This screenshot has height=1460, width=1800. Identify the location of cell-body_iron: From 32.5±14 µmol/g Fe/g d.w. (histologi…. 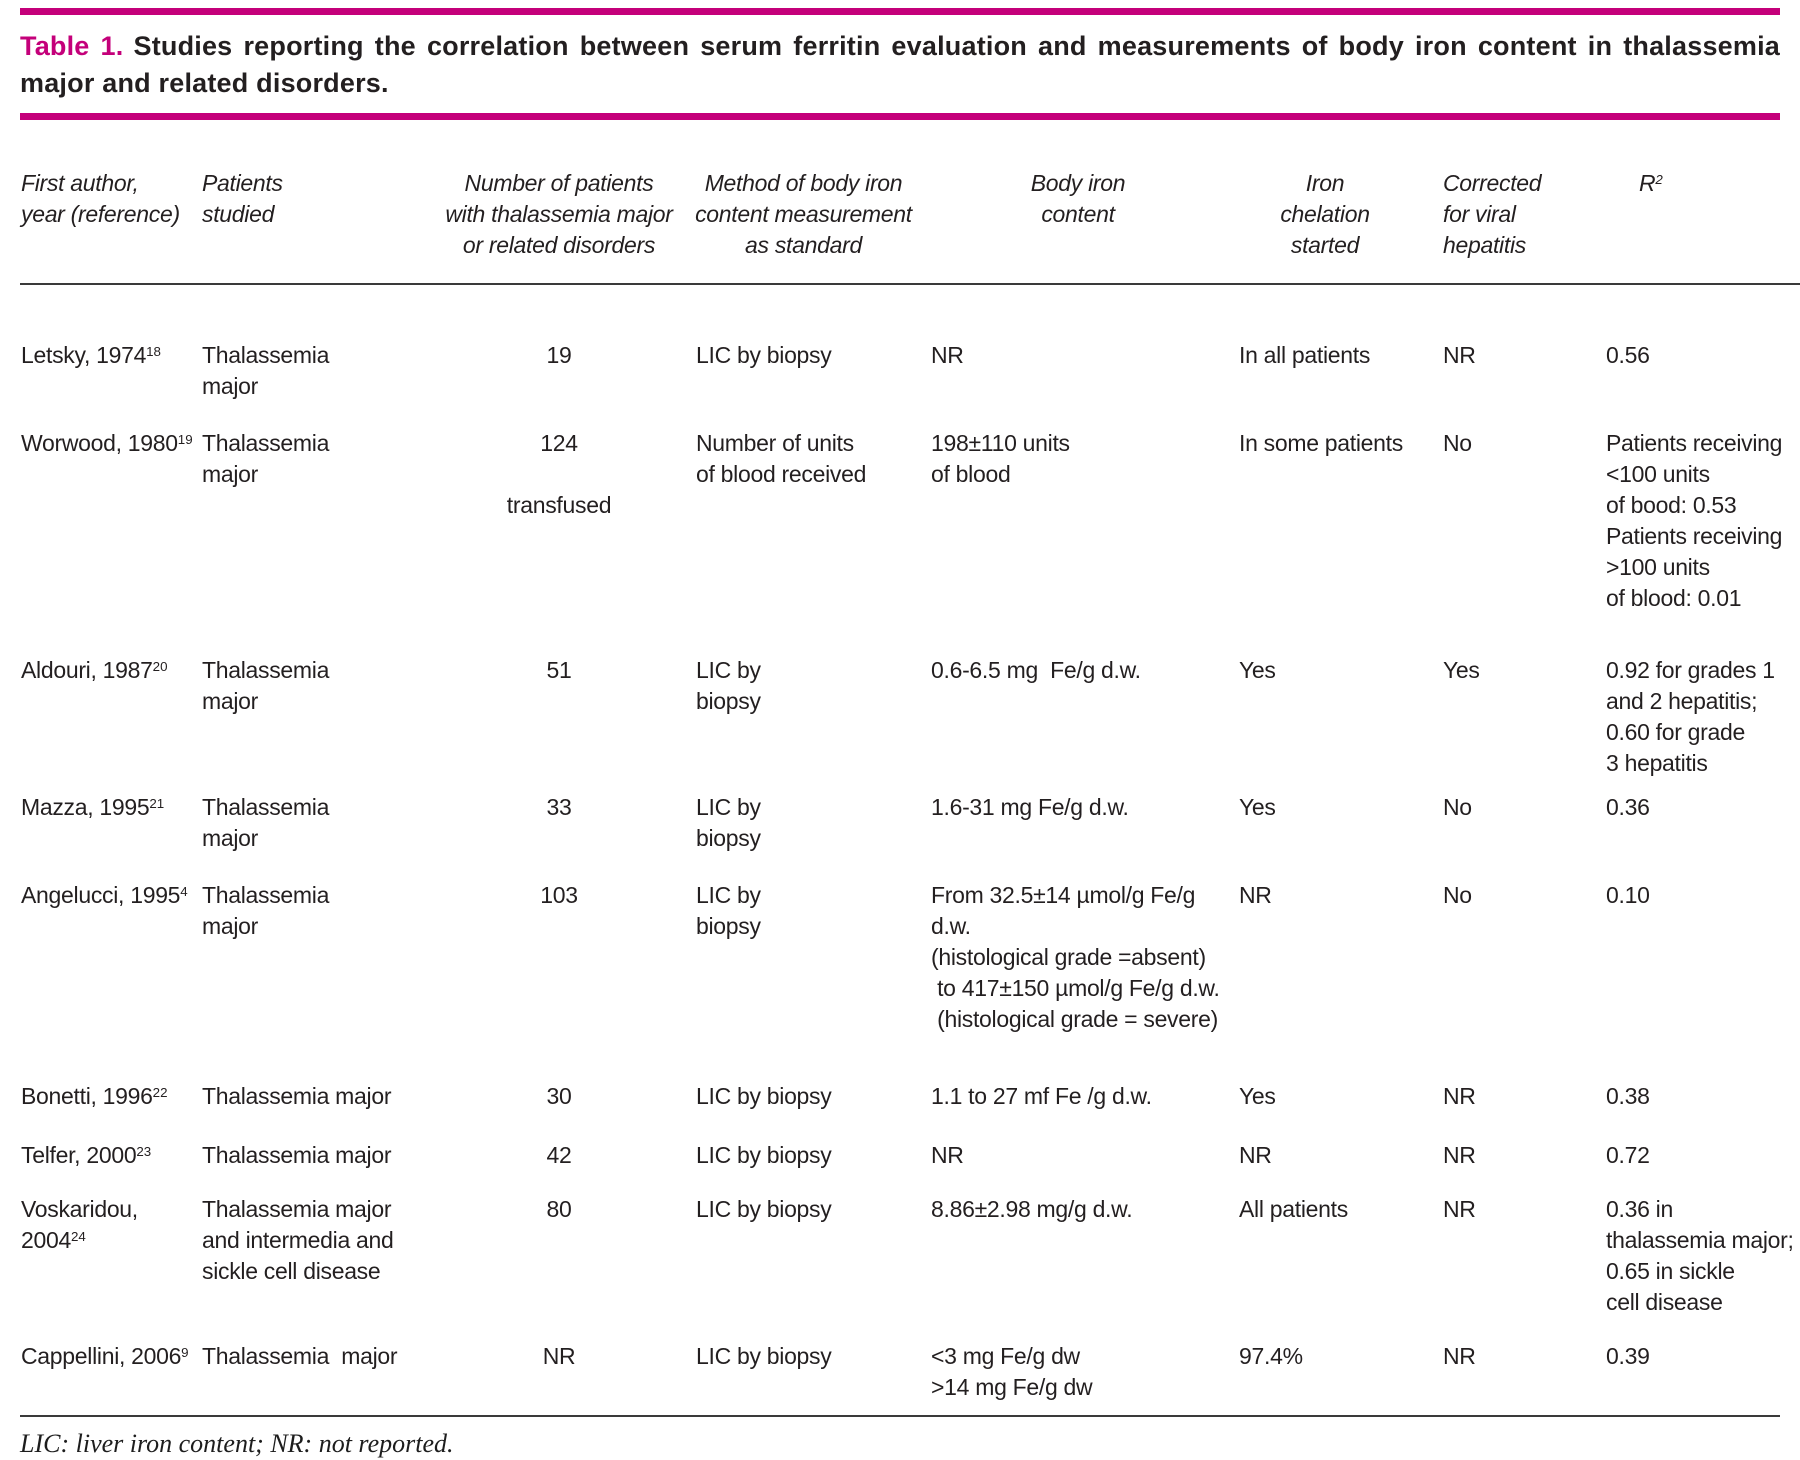
(1075, 957).